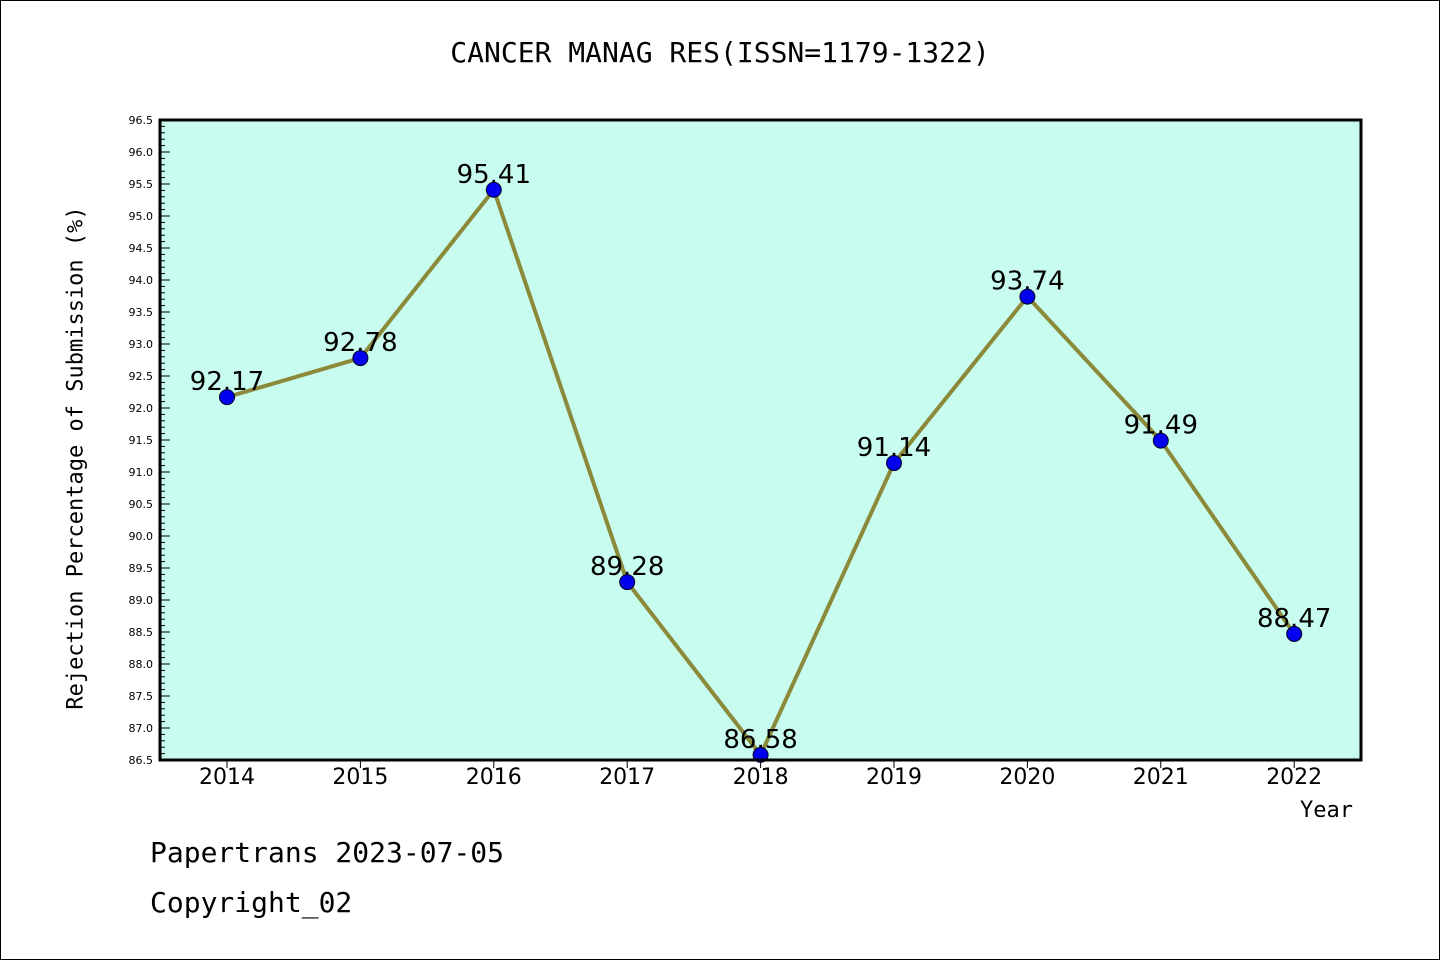 This screenshot has height=960, width=1440. What do you see at coordinates (1326, 810) in the screenshot?
I see `x-axis-label: Year` at bounding box center [1326, 810].